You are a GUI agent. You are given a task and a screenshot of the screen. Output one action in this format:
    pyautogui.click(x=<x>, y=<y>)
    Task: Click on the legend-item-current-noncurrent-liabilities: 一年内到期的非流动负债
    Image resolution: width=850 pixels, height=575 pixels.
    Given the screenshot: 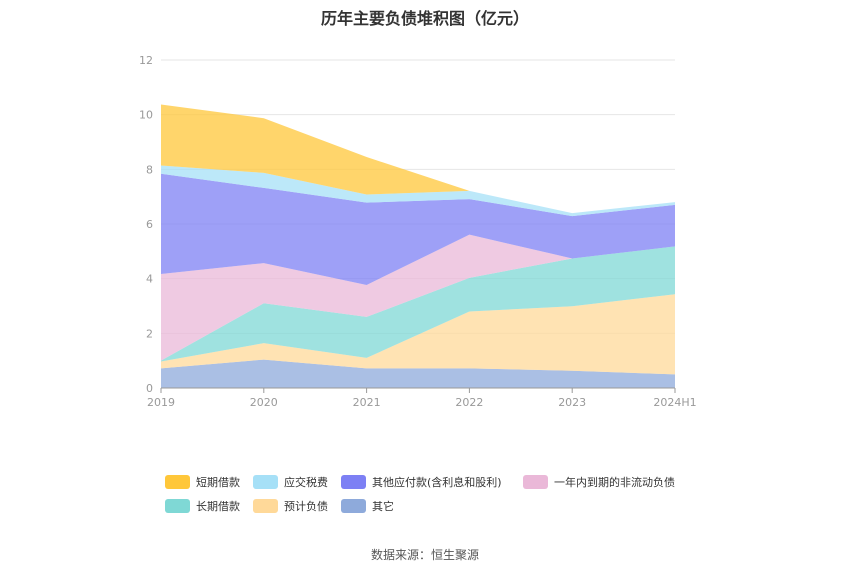 What is the action you would take?
    pyautogui.click(x=599, y=482)
    